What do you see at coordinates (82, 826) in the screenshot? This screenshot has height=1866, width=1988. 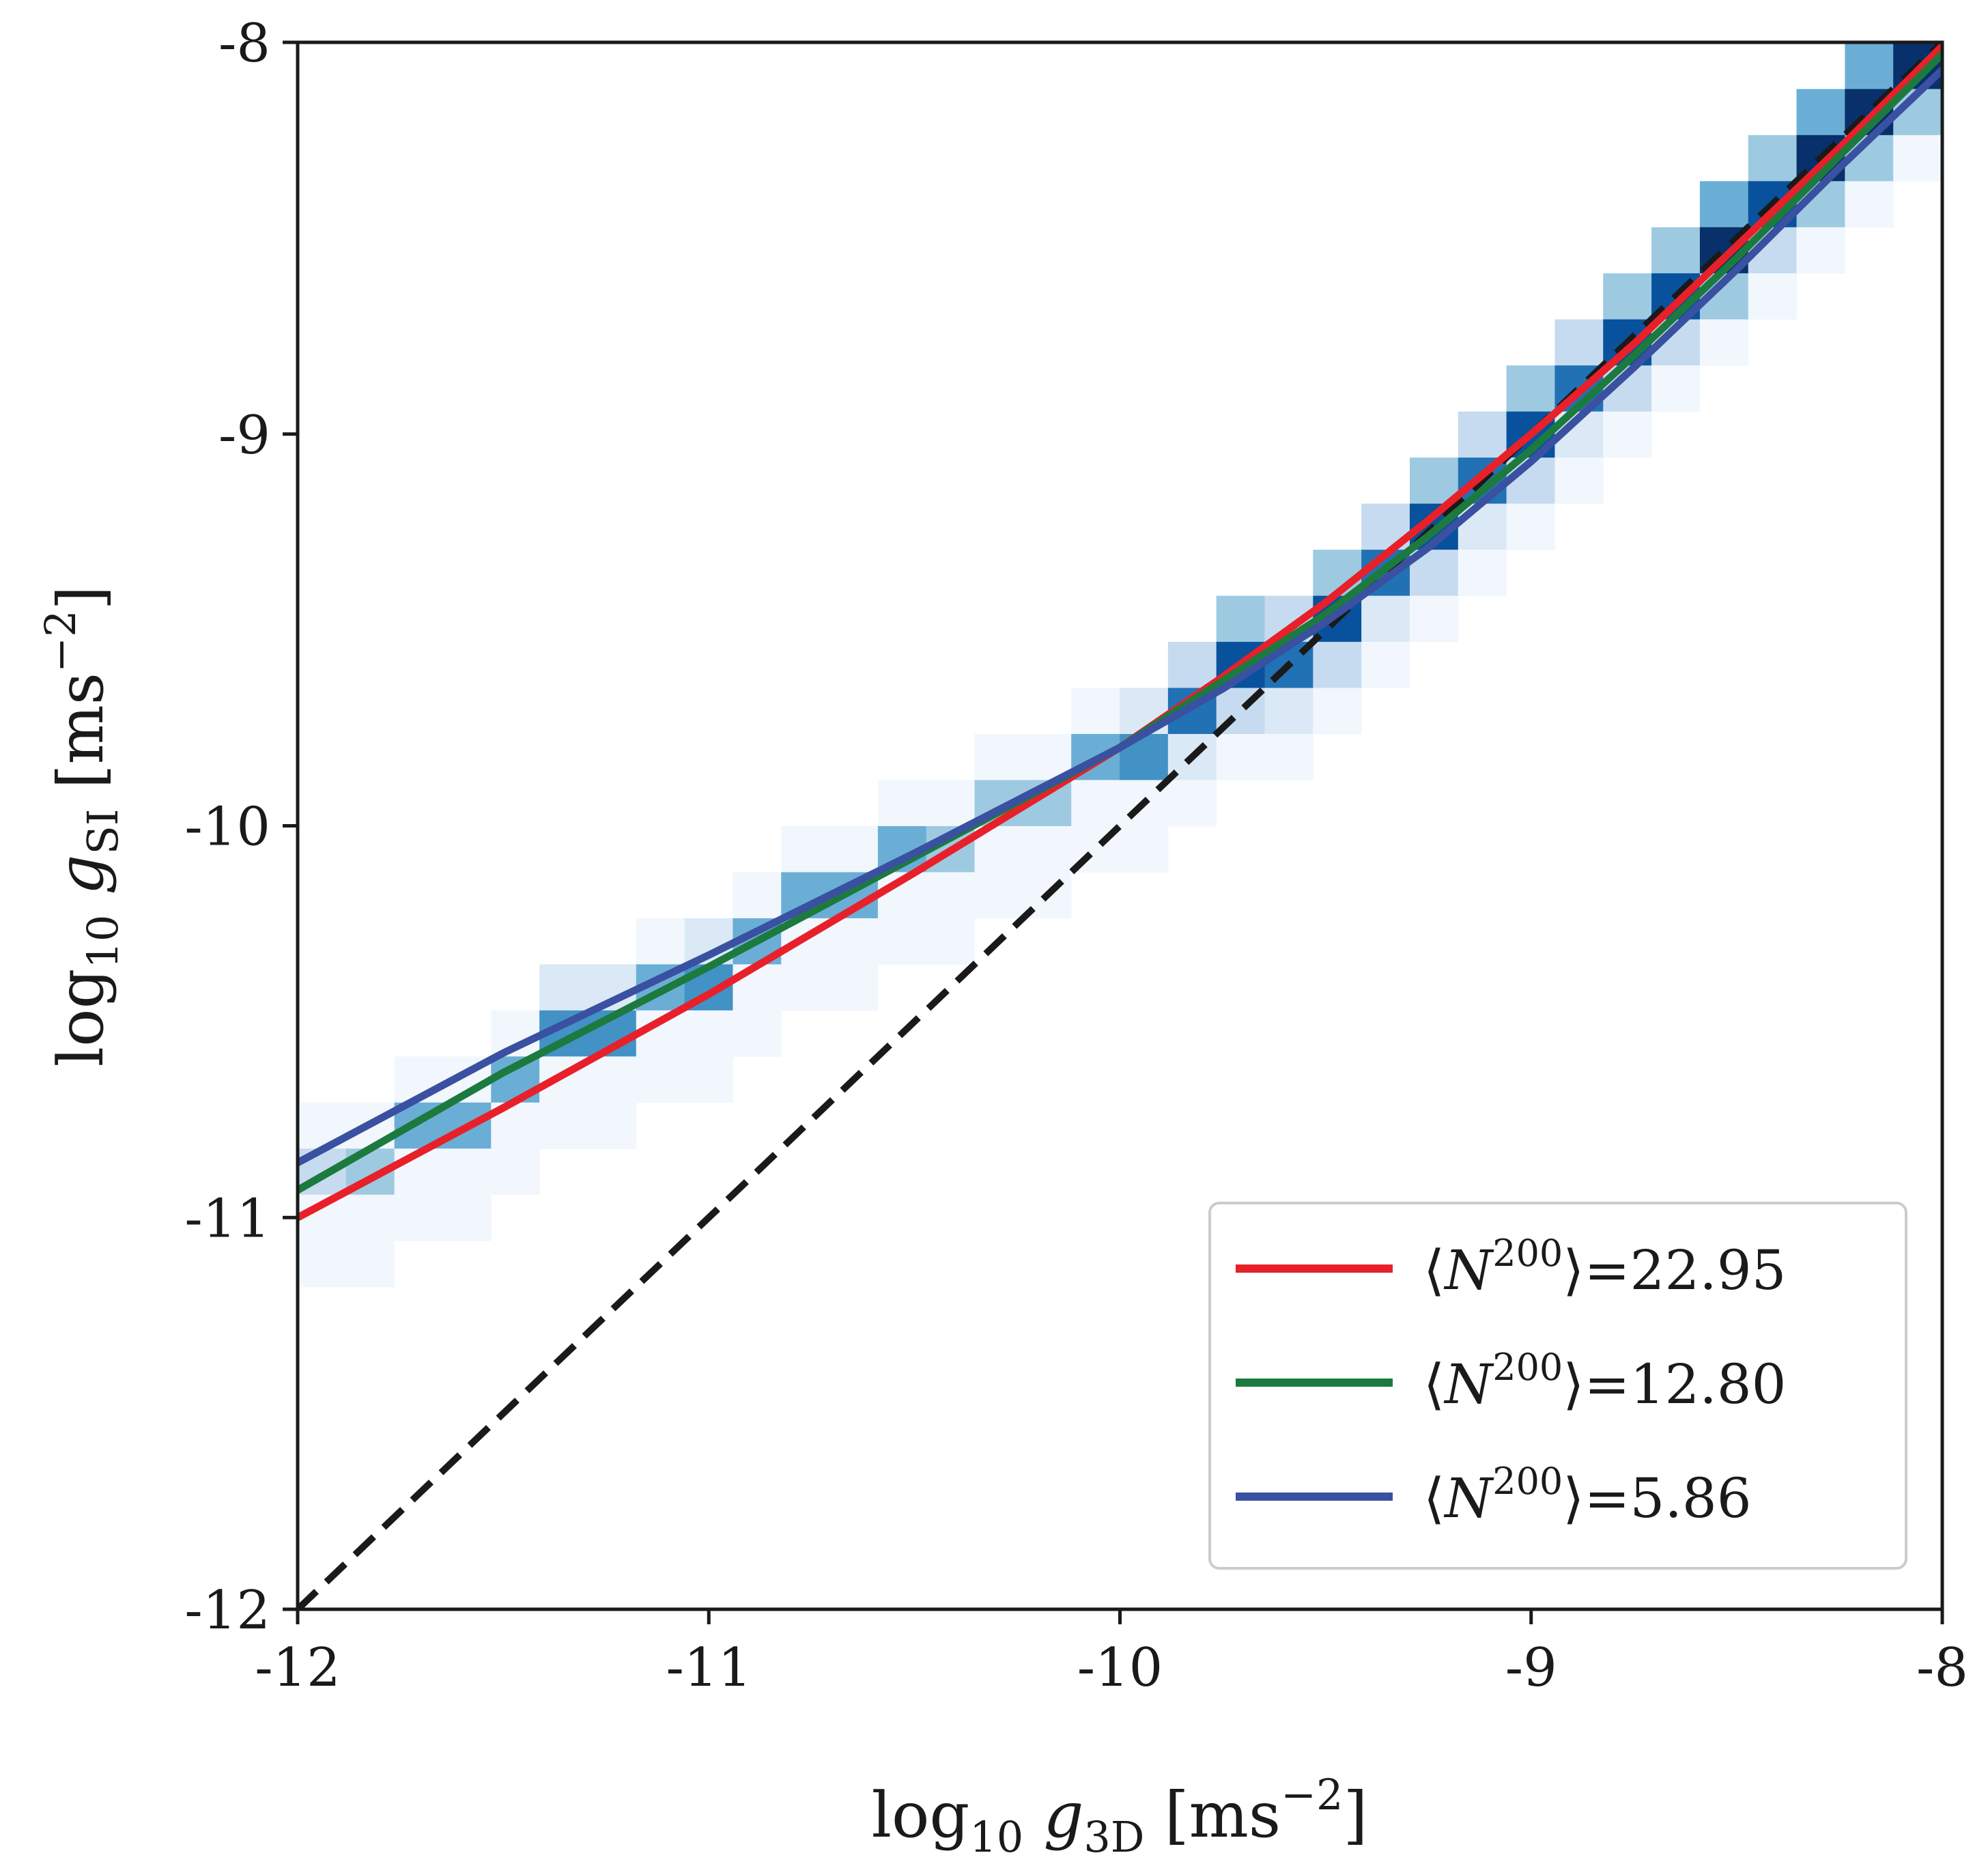 I see `y-axis-label: log10 gSI [ms−2]` at bounding box center [82, 826].